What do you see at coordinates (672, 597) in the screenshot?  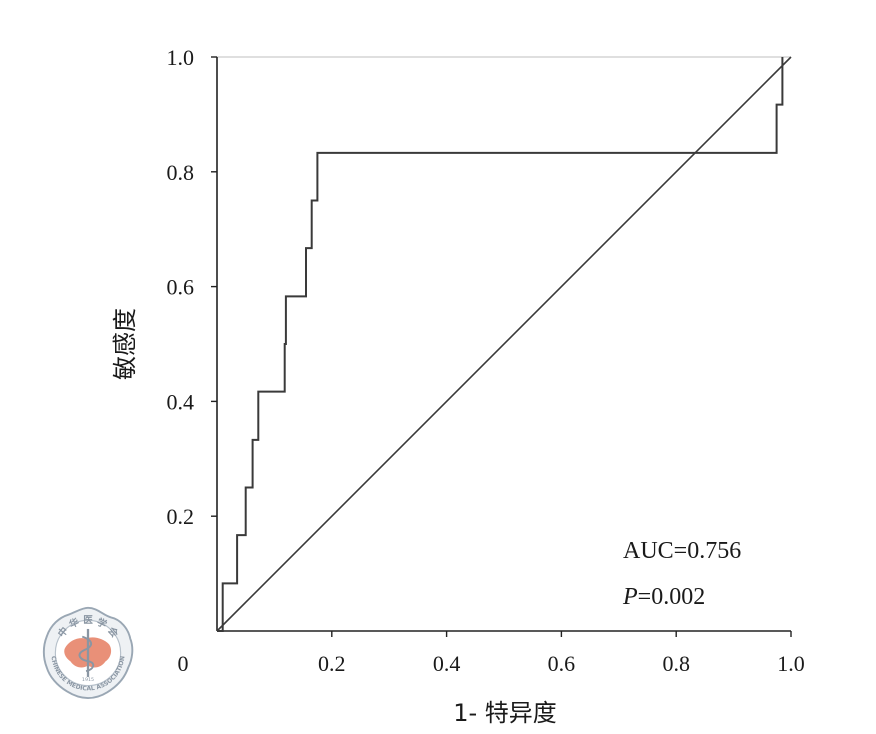 I see `p-value: =0.002` at bounding box center [672, 597].